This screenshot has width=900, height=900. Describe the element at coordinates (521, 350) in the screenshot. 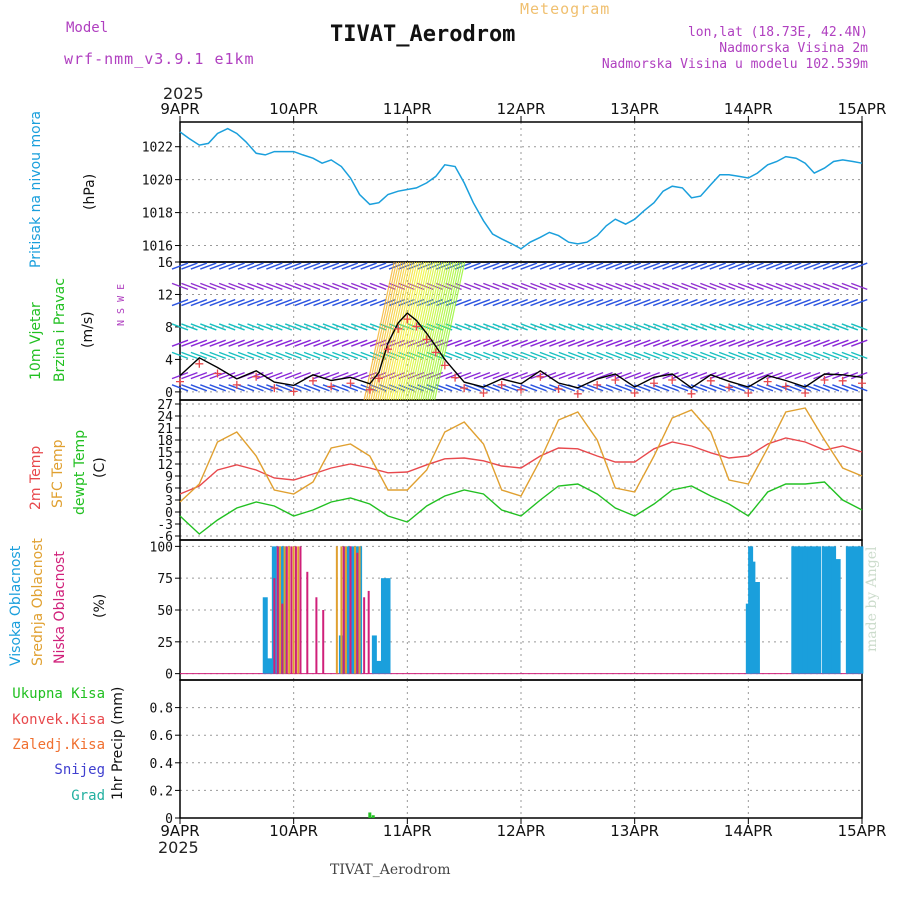

I see `series-wind-speed-line` at that location.